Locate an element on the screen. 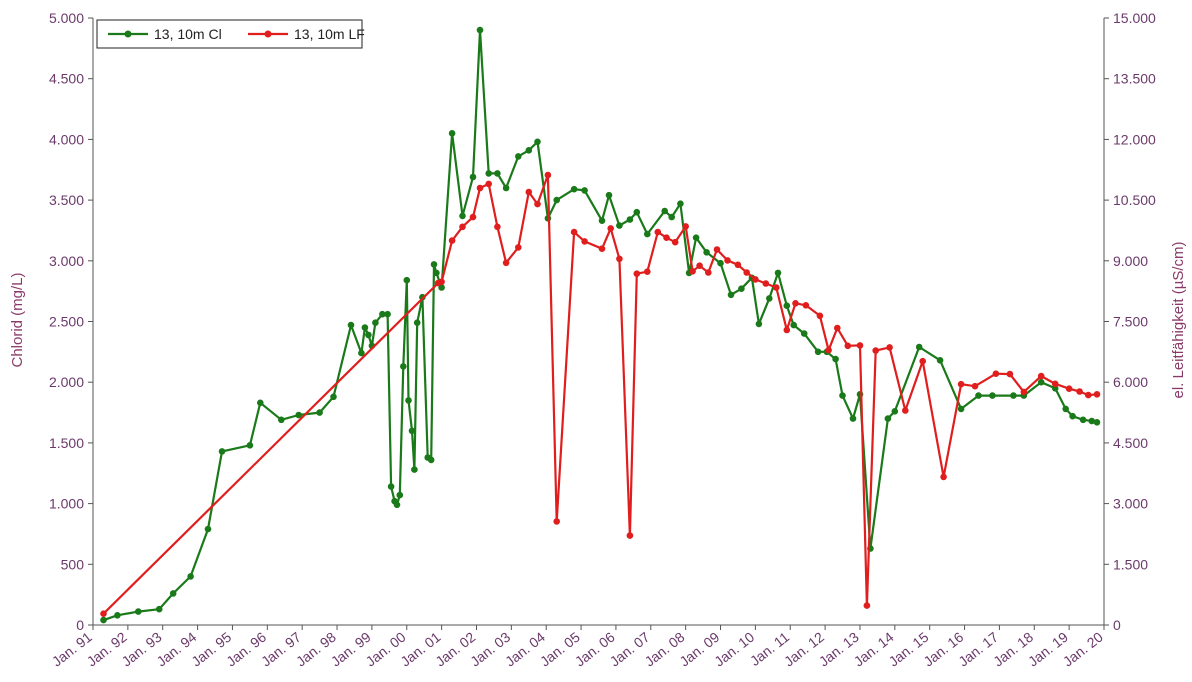  x-tick-label: Jan. 20 is located at coordinates (1083, 649).